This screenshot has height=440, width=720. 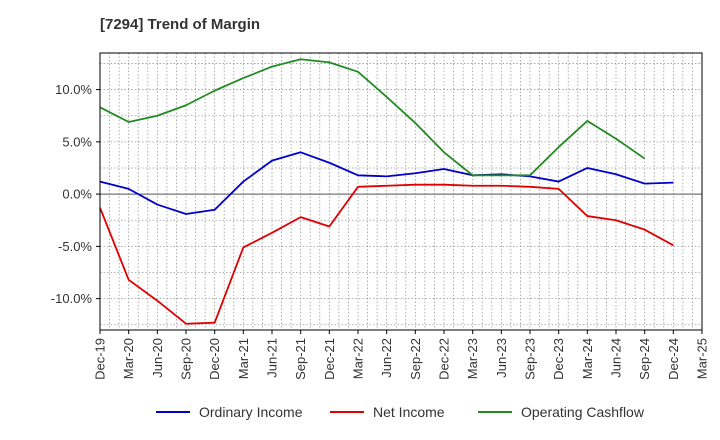 What do you see at coordinates (100, 359) in the screenshot?
I see `x-tick-label: Dec-19` at bounding box center [100, 359].